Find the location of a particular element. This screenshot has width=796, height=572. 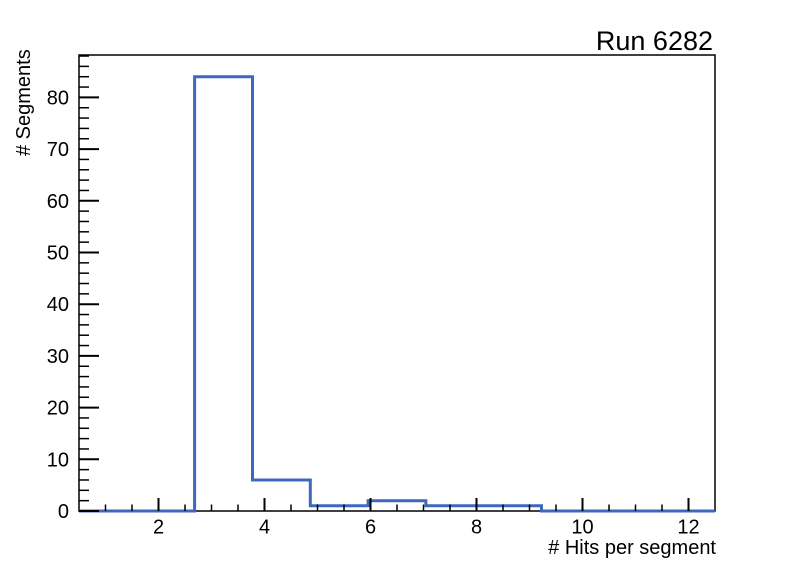

x-tick-label: 10 is located at coordinates (582, 528).